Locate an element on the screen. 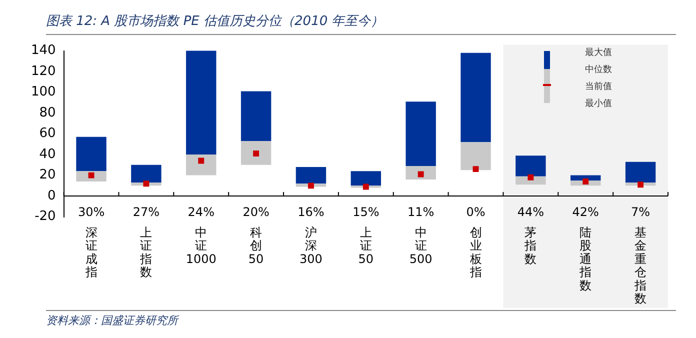 The width and height of the screenshot is (696, 338). x-tick-label: 创业板指 is located at coordinates (475, 253).